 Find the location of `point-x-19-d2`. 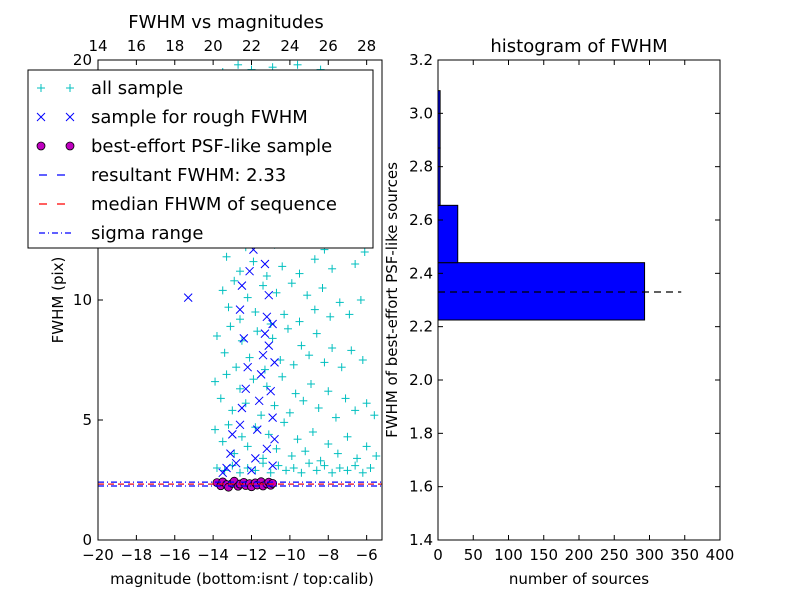

point-x-19-d2 is located at coordinates (265, 333).